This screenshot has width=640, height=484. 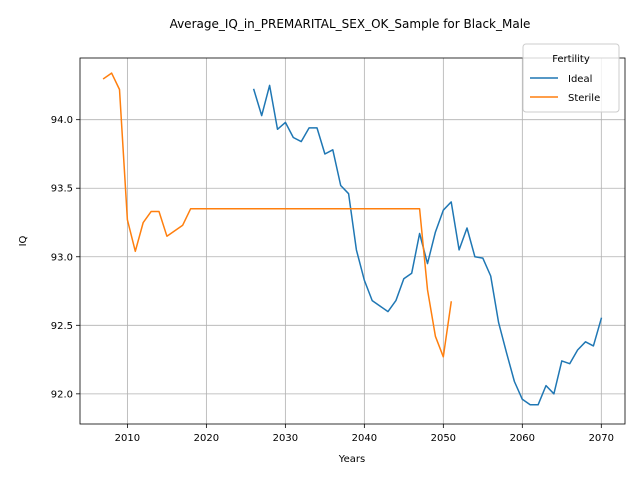 I want to click on x-tick-label: 2030, so click(x=285, y=438).